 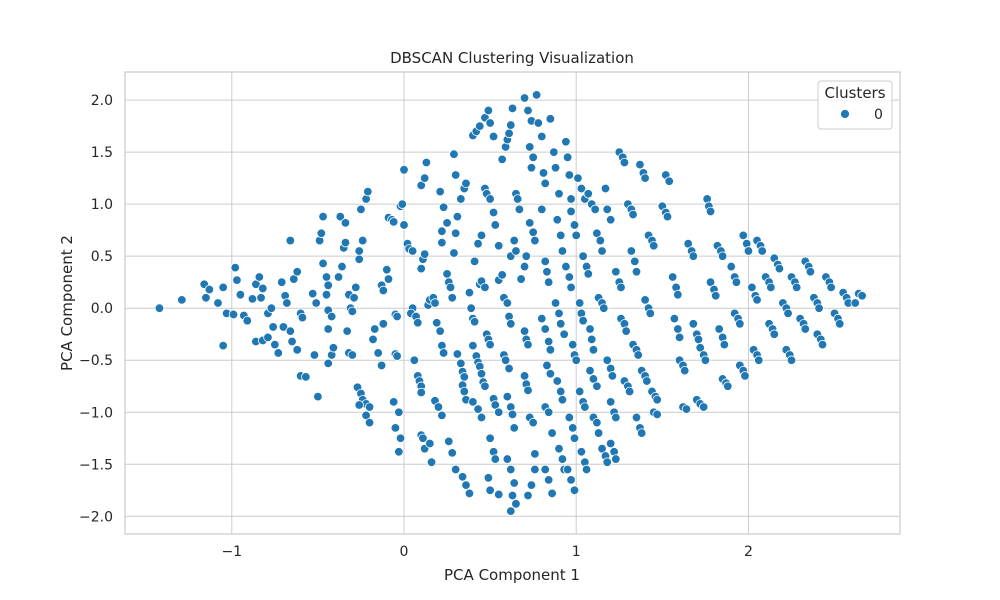 What do you see at coordinates (748, 552) in the screenshot?
I see `x-tick-label: 2` at bounding box center [748, 552].